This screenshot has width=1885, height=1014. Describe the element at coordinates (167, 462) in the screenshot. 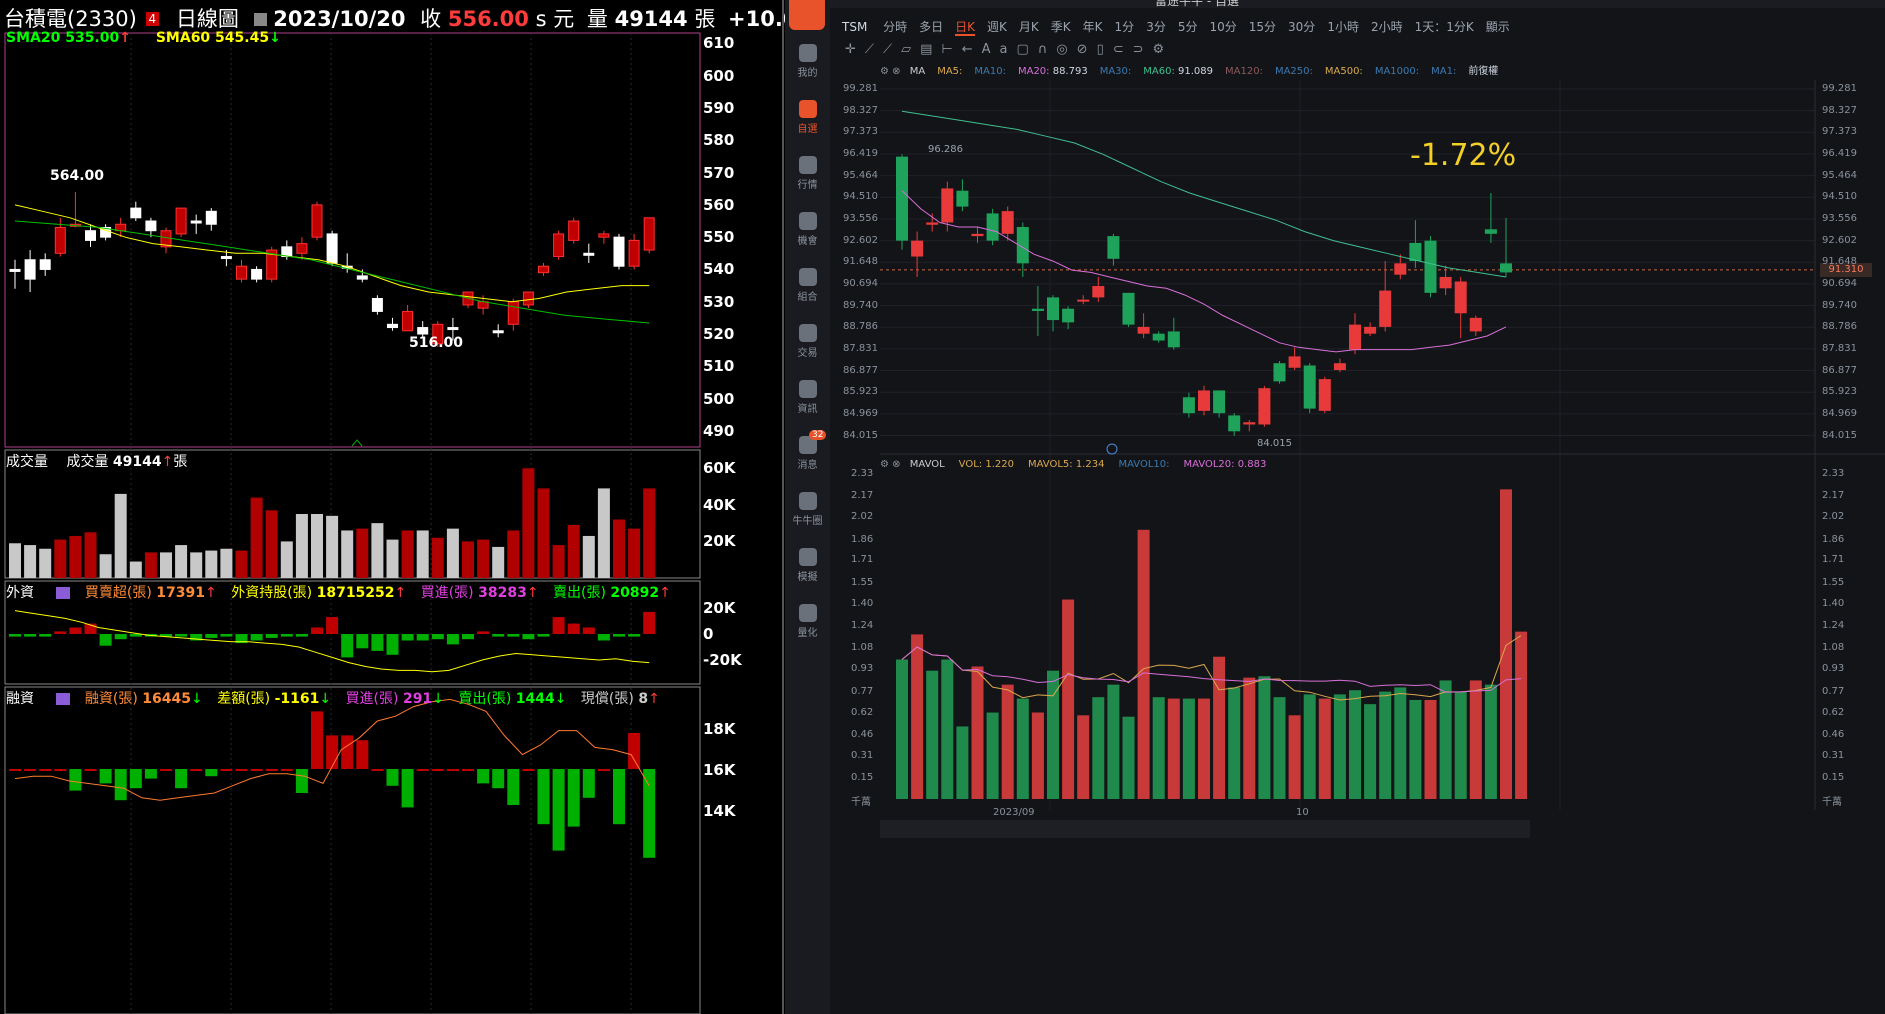

I see `volume-up-arrow-icon: ↑` at that location.